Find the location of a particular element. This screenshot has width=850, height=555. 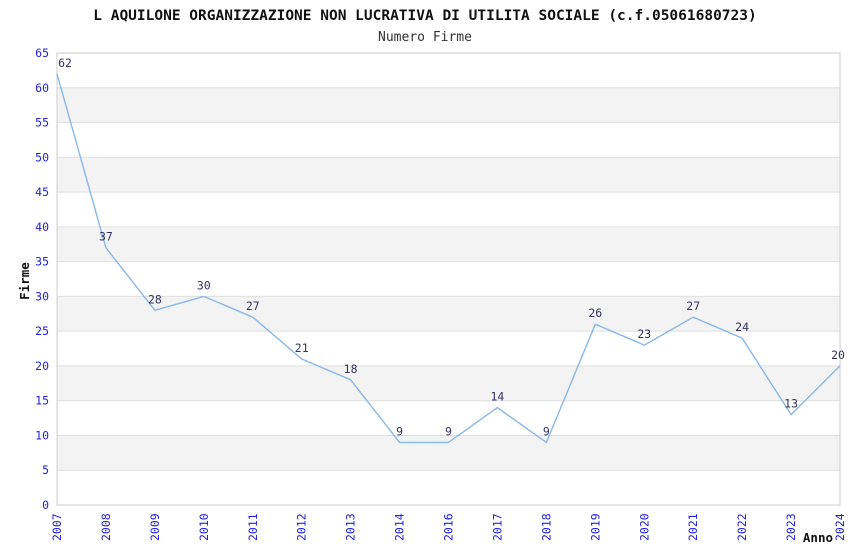

chart-subtitle: Numero Firme is located at coordinates (425, 37).